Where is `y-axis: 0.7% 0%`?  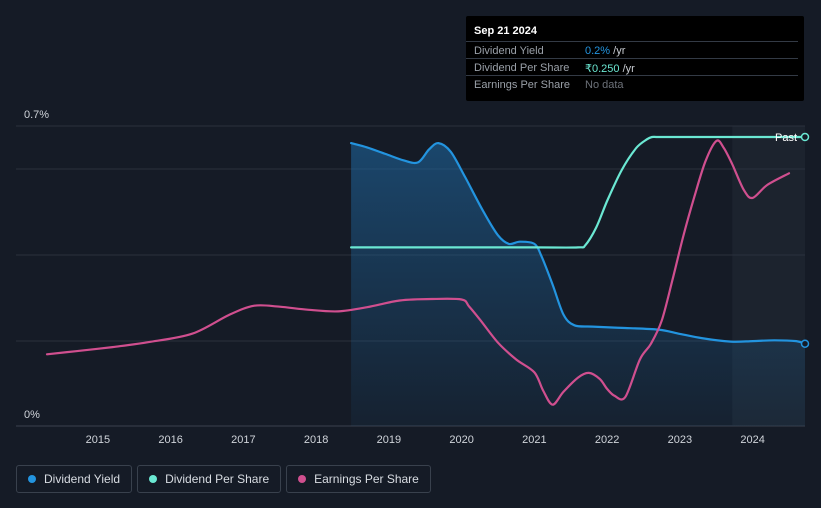
y-axis: 0.7% 0% is located at coordinates (36, 265).